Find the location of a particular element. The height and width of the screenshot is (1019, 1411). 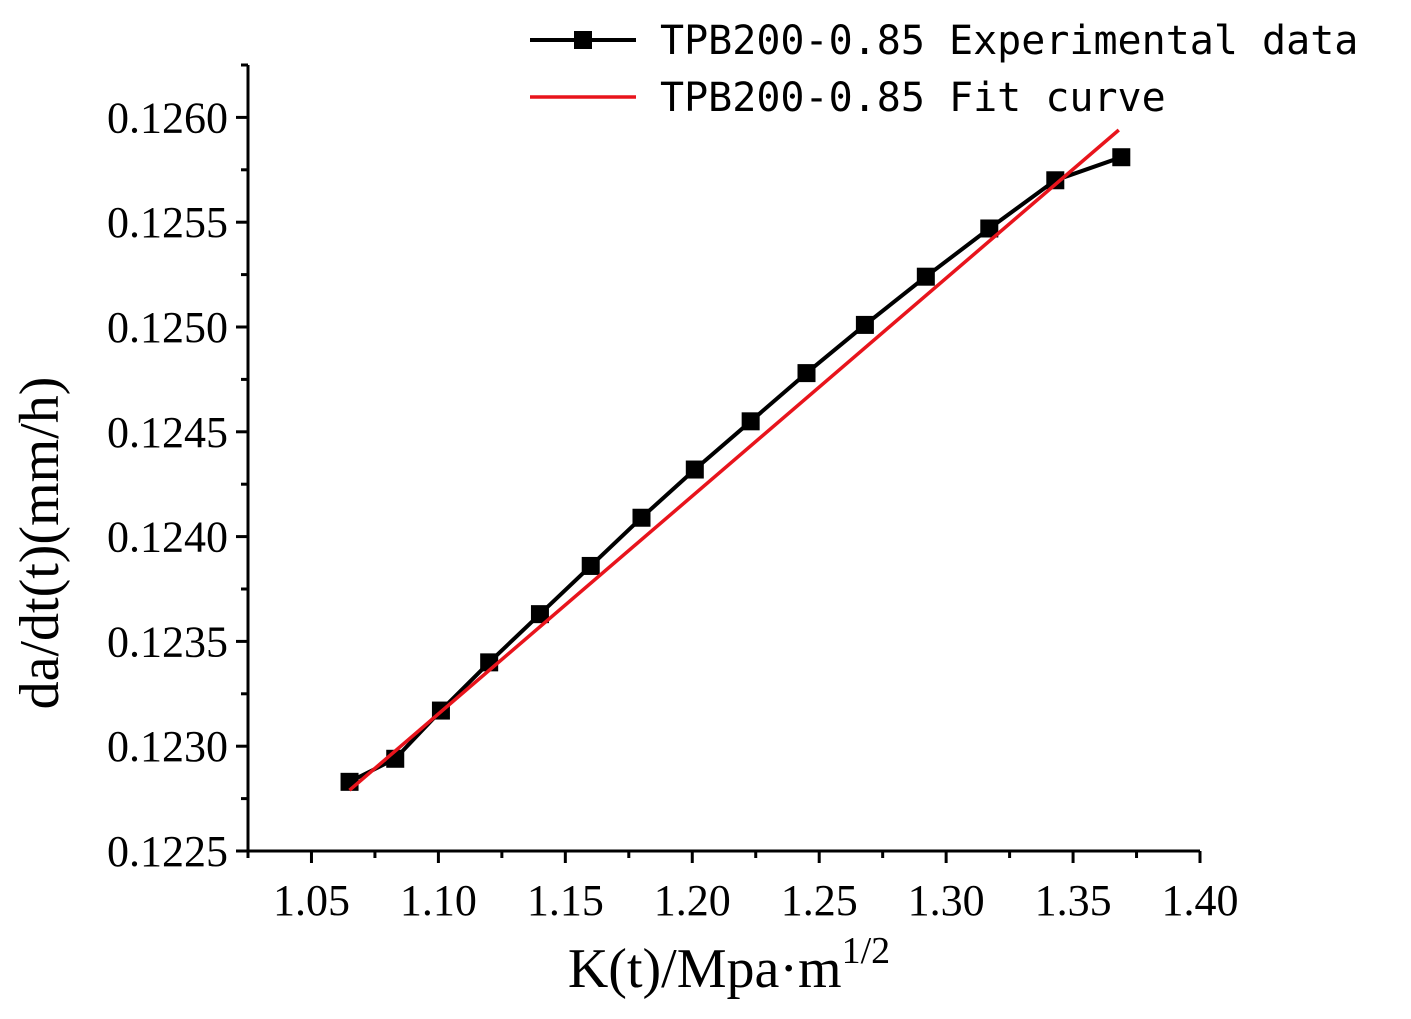

x-tick-label: 1.10 is located at coordinates (438, 900).